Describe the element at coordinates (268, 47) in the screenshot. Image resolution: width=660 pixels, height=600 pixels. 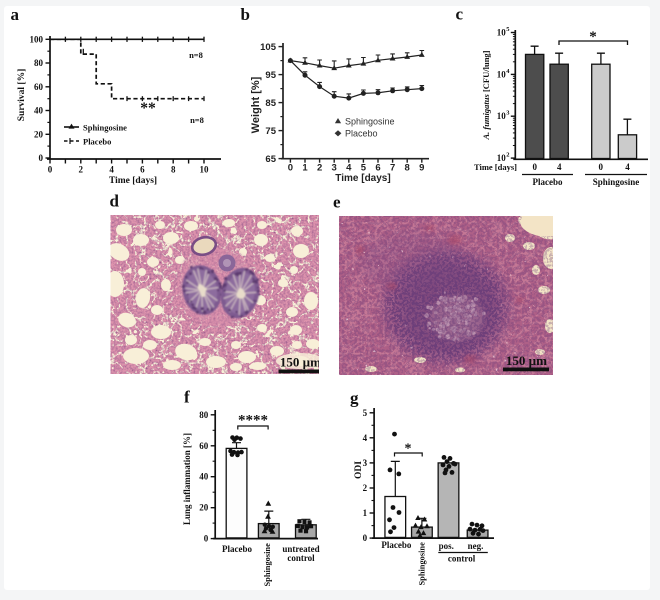
I see `svg-text: 105` at that location.